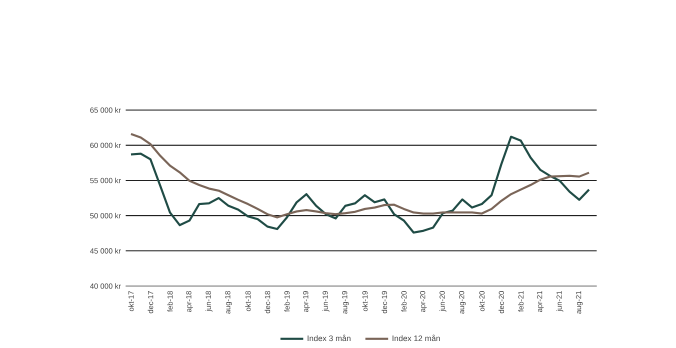 Image resolution: width=676 pixels, height=348 pixels. I want to click on legend-label: Index 12 mån, so click(416, 337).